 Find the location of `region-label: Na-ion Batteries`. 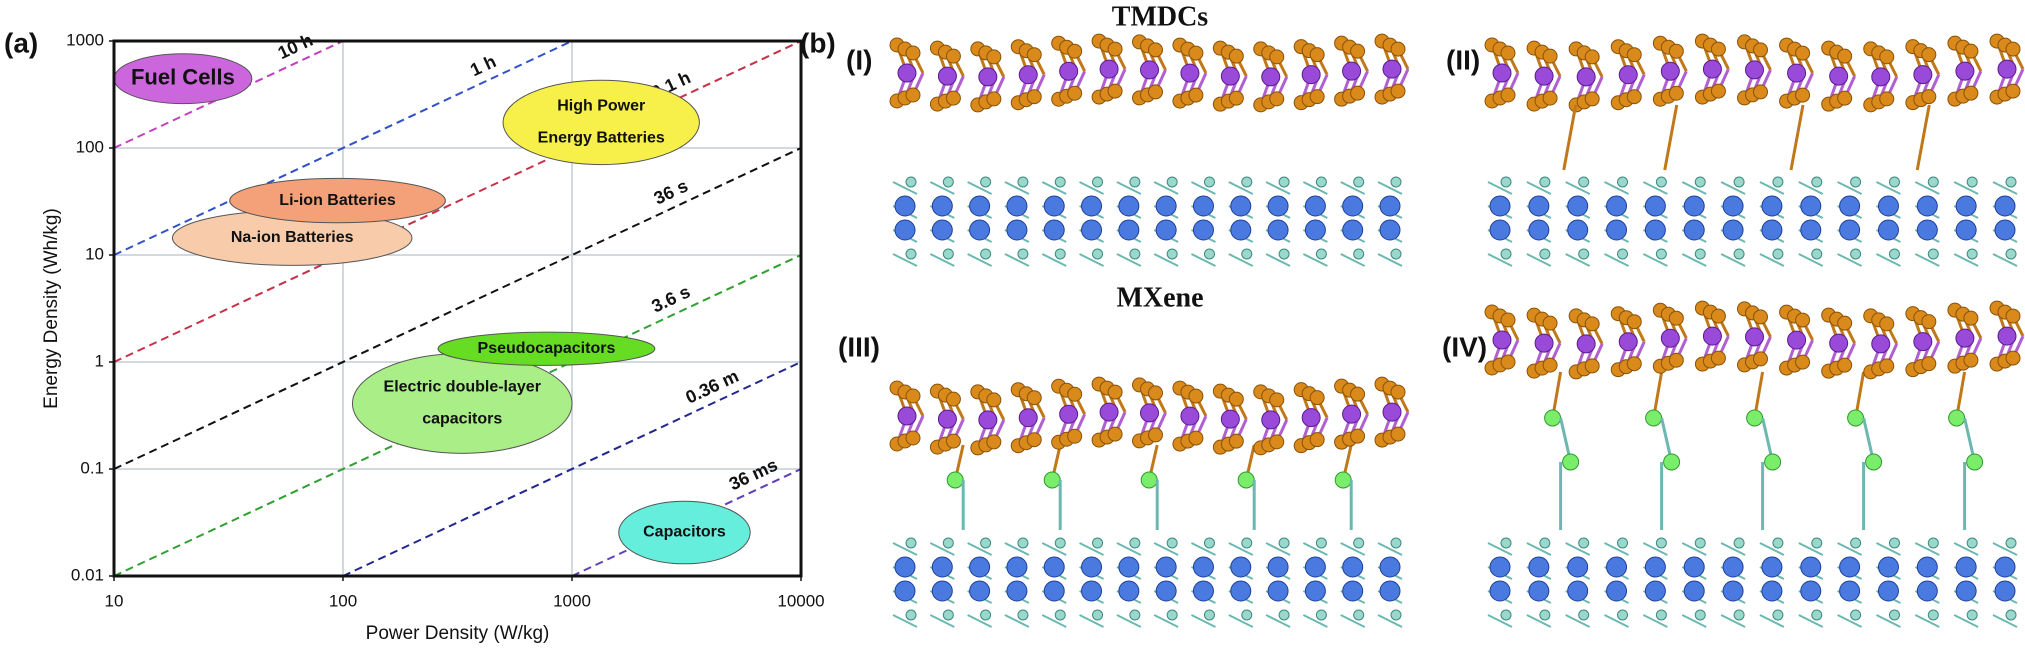

region-label: Na-ion Batteries is located at coordinates (292, 237).